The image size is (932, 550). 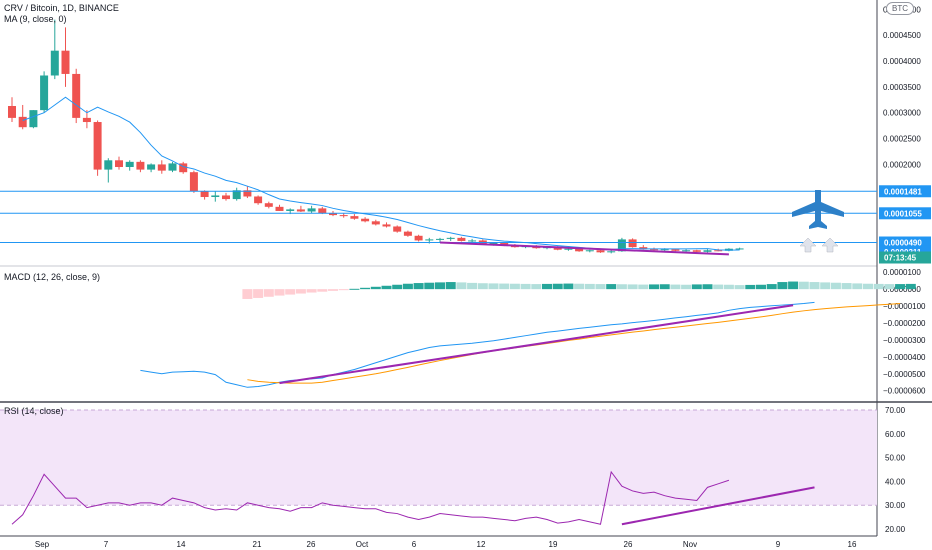 I want to click on rsi-tick-label: 70.00, so click(x=895, y=410).